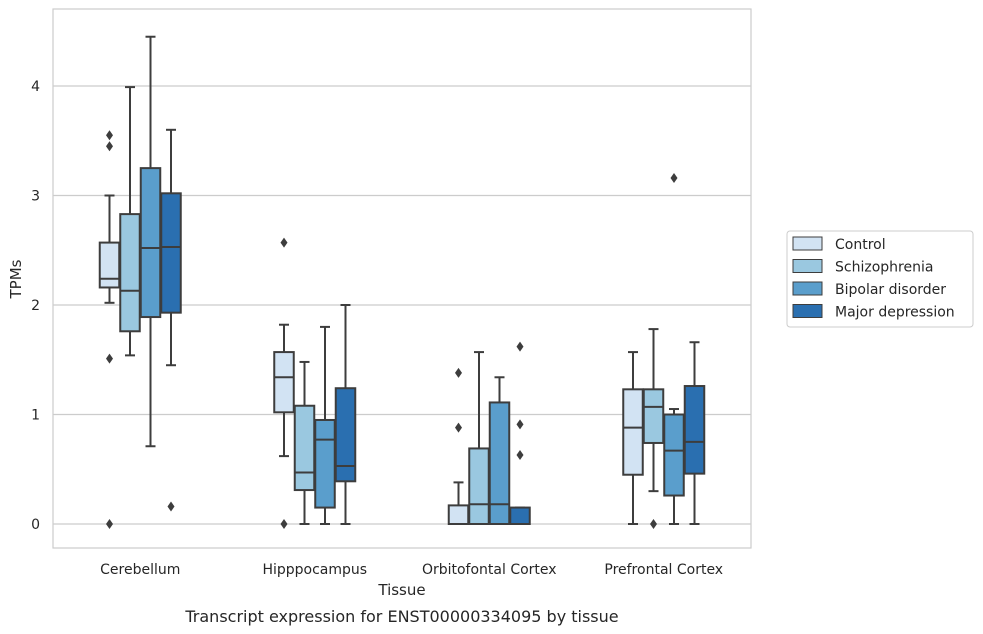 The width and height of the screenshot is (983, 634). I want to click on box-cerebellum-major-depression, so click(171, 320).